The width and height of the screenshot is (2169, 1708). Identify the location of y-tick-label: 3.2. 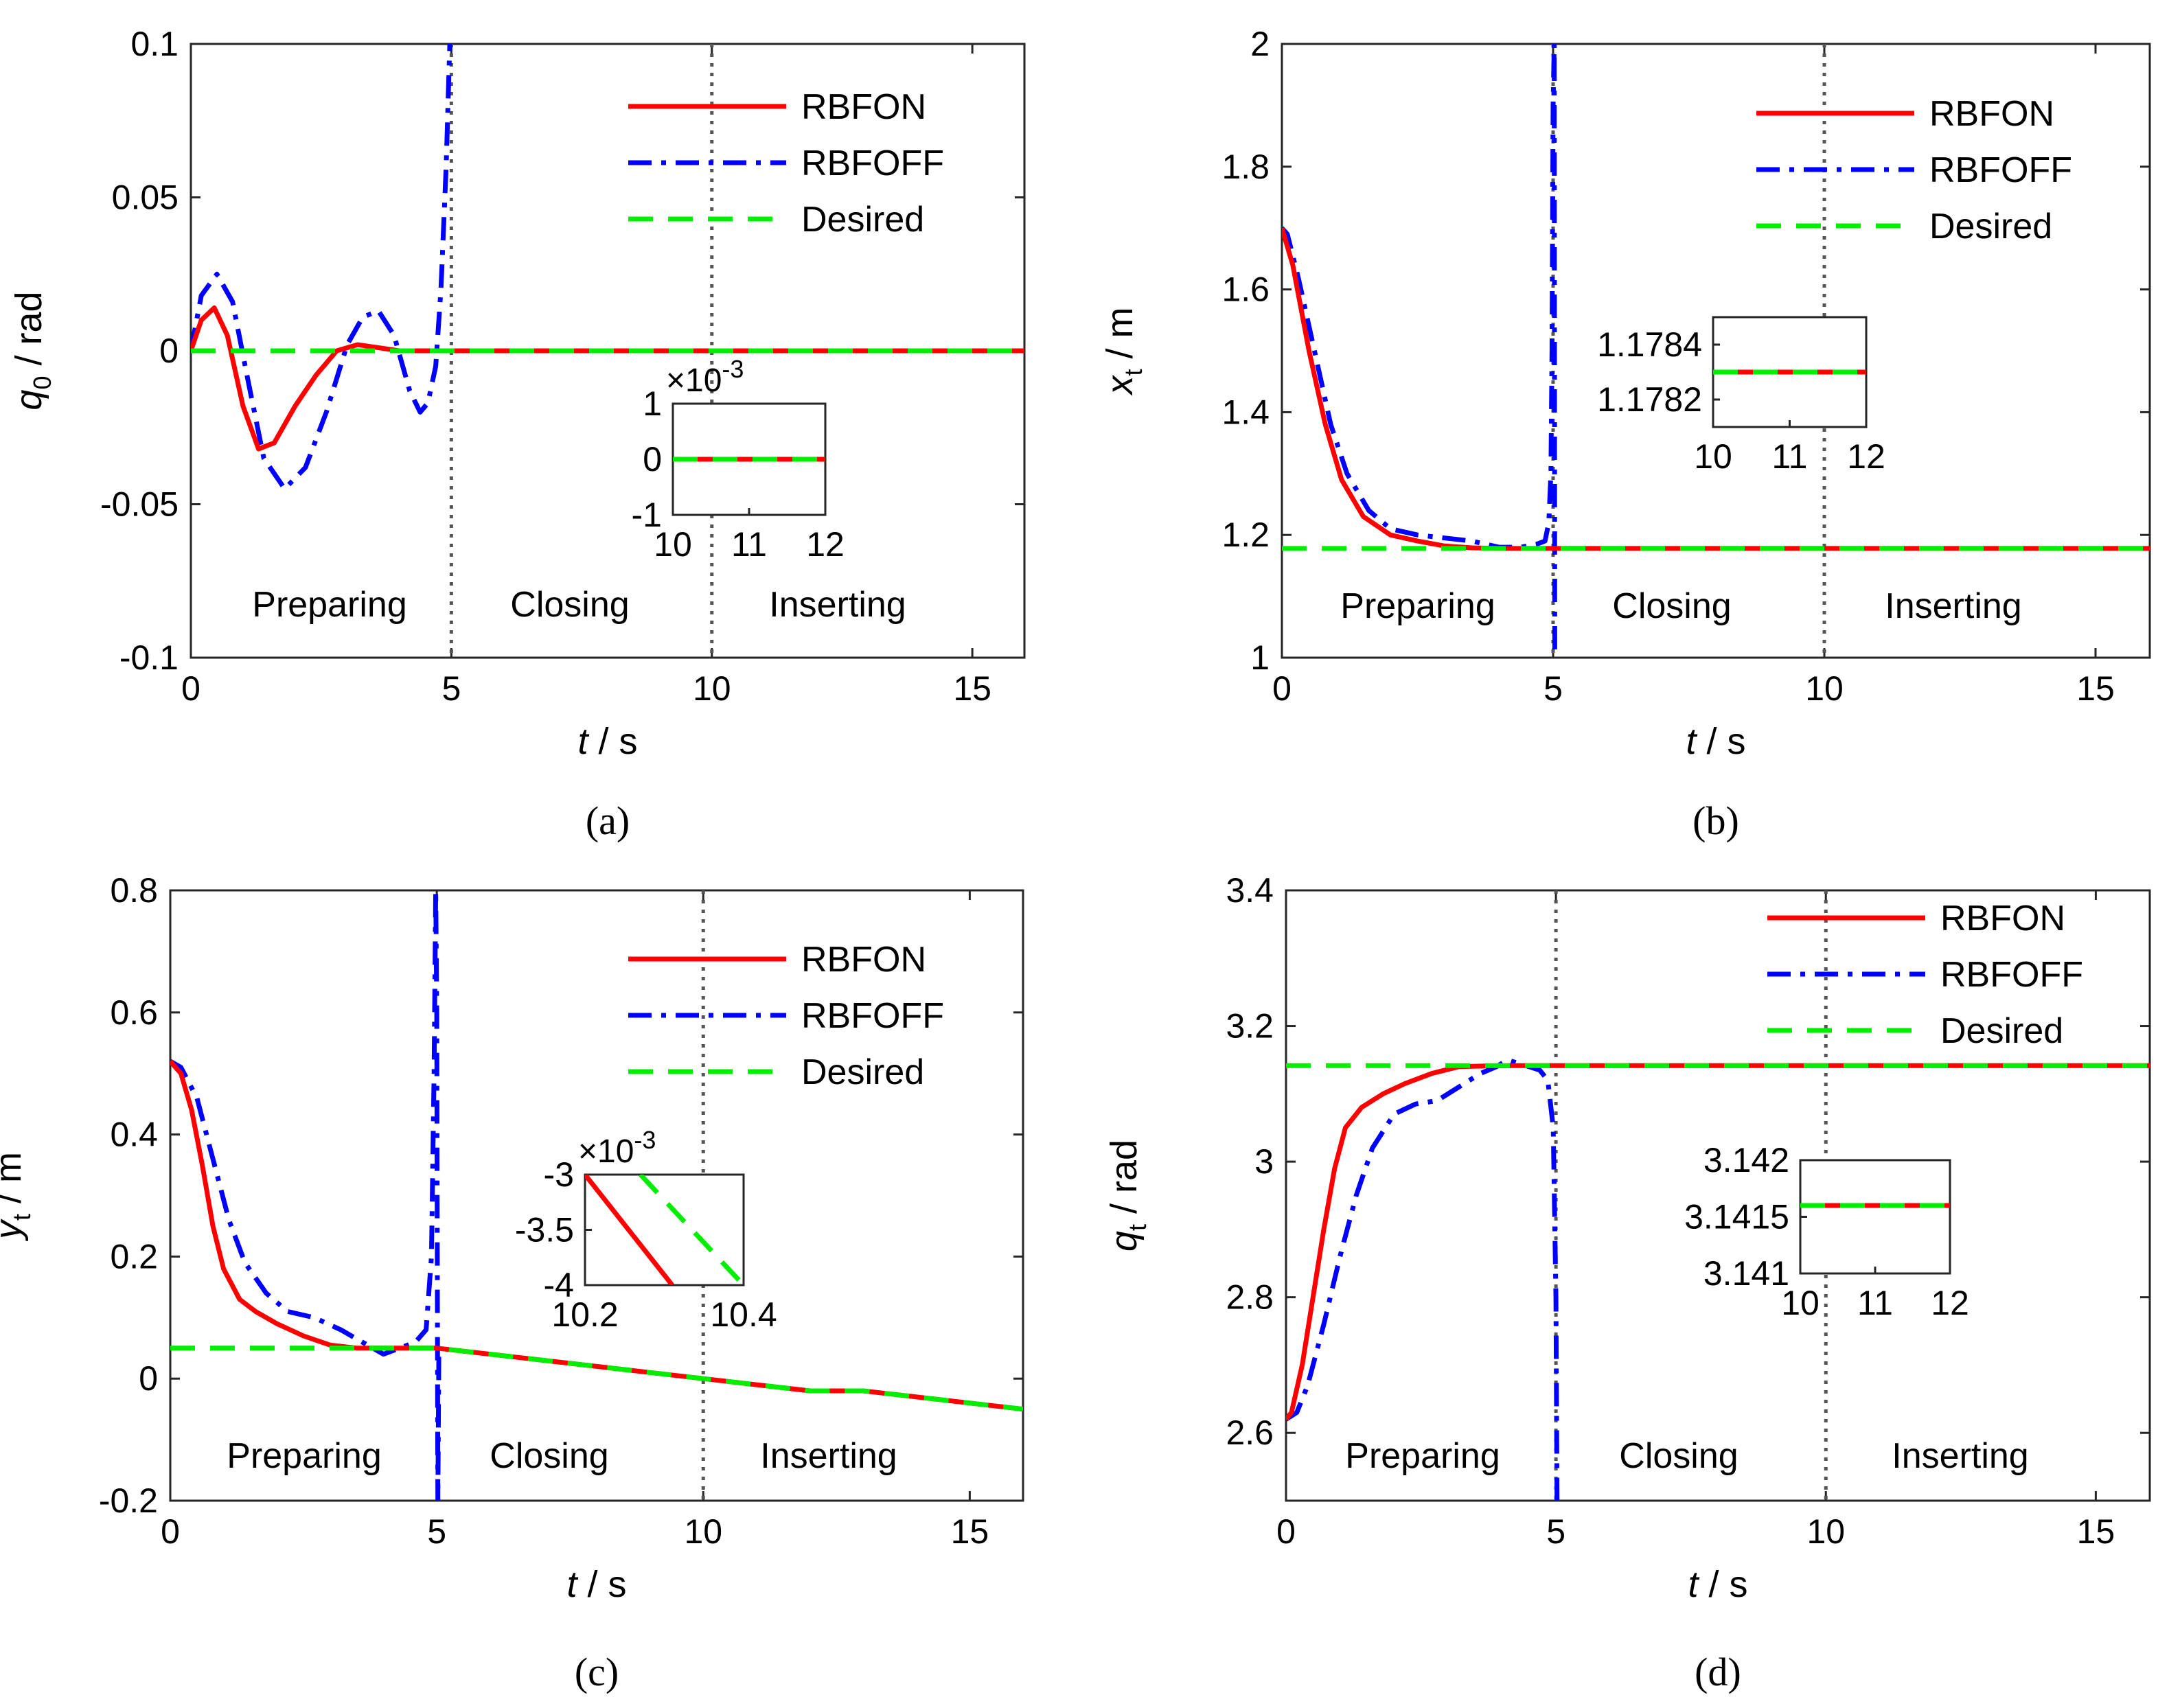
(1250, 1027).